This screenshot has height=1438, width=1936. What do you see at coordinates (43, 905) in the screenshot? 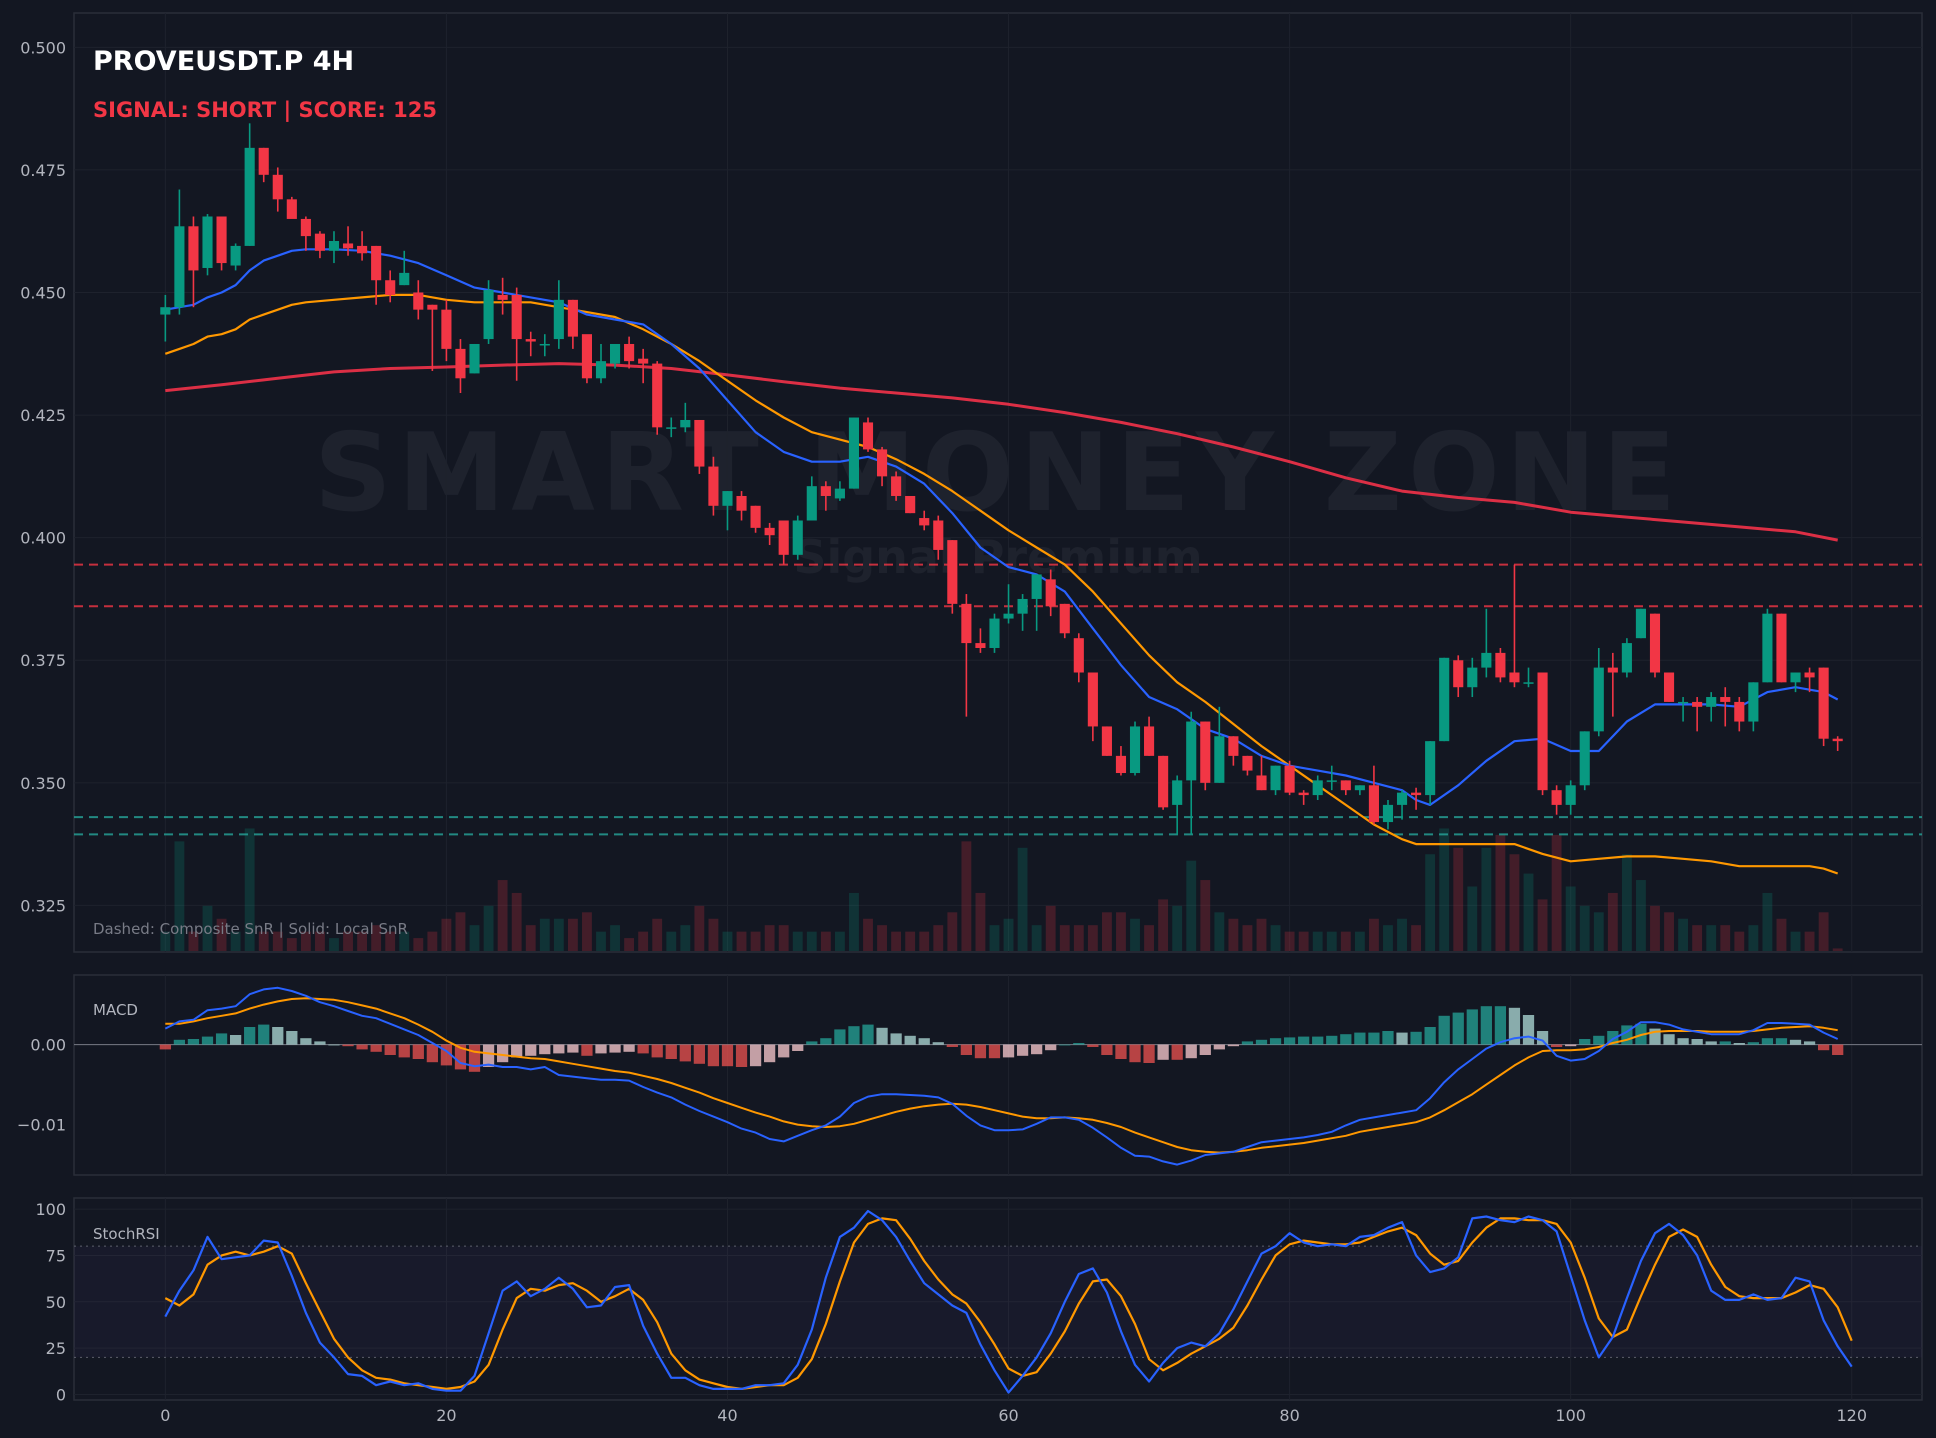
I see `price-tick-label: 0.325` at bounding box center [43, 905].